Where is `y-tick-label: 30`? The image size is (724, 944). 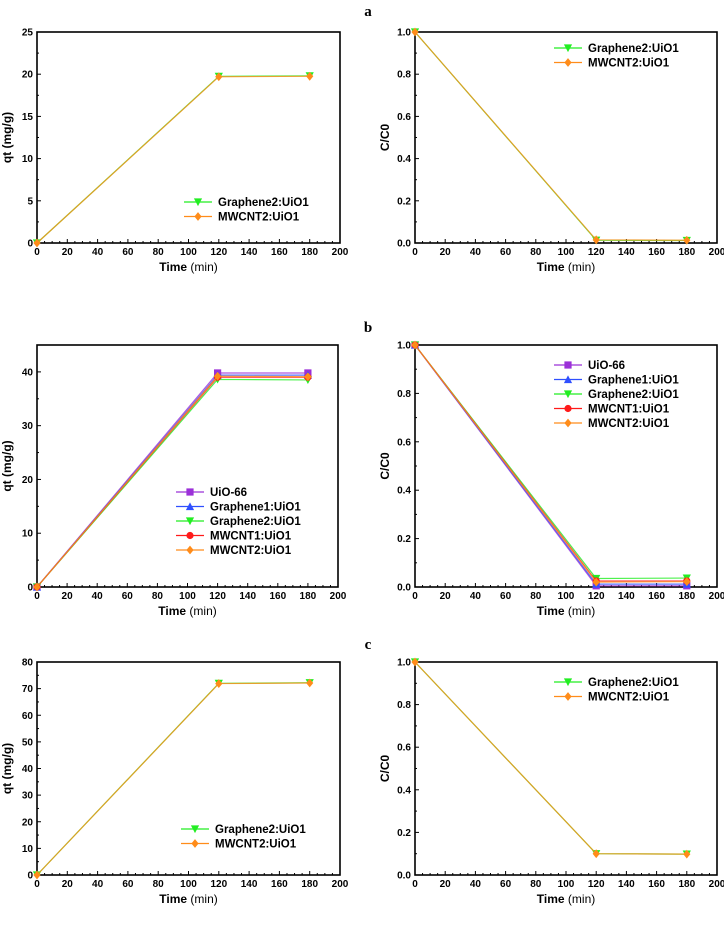 y-tick-label: 30 is located at coordinates (28, 426).